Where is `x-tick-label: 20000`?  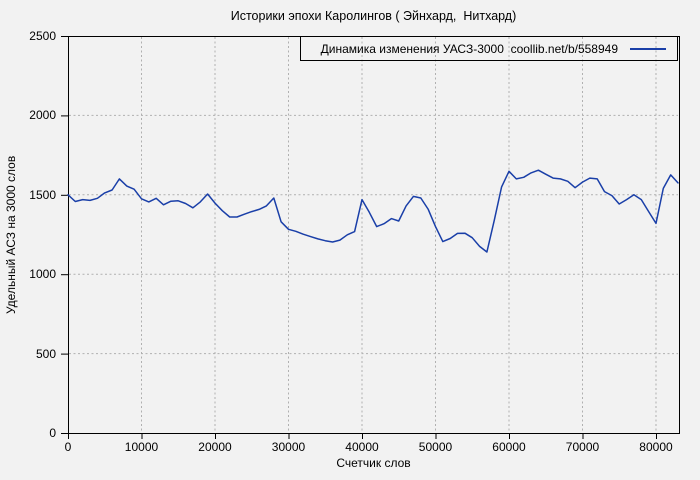
x-tick-label: 20000 is located at coordinates (215, 447).